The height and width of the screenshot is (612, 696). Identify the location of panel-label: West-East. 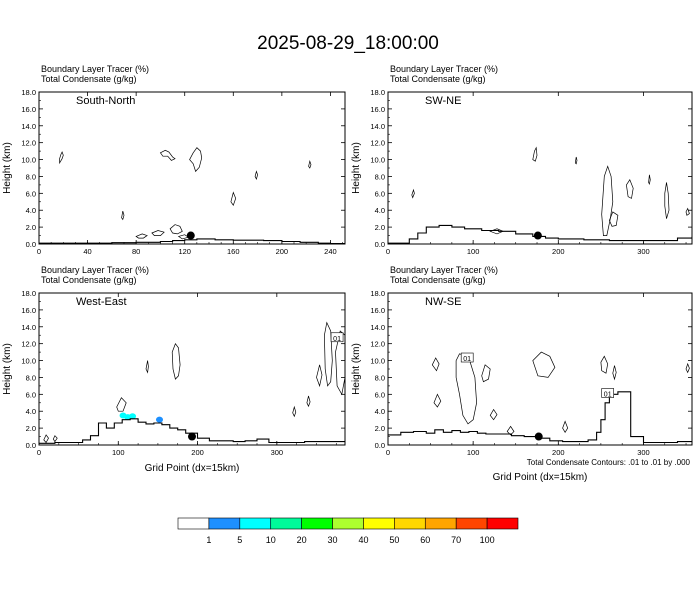
(101, 302).